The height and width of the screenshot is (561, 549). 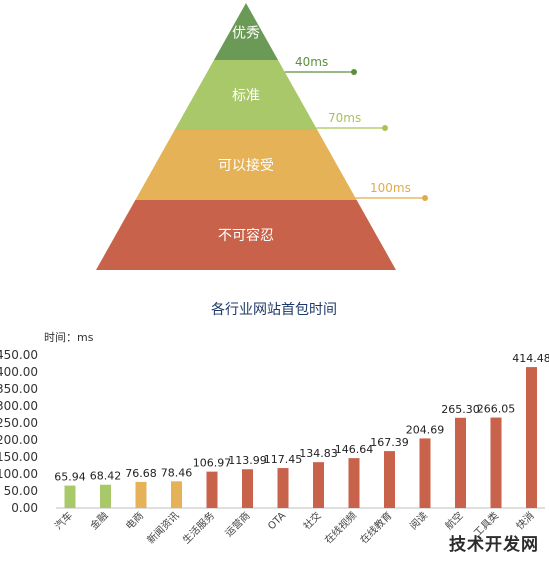 What do you see at coordinates (19, 423) in the screenshot?
I see `y-tick-label: 250.00` at bounding box center [19, 423].